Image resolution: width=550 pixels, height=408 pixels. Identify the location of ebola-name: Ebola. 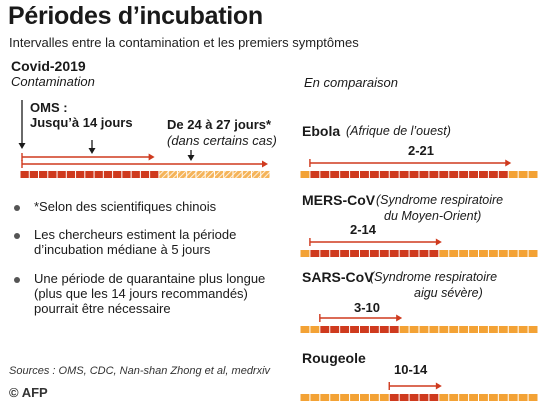
(321, 131).